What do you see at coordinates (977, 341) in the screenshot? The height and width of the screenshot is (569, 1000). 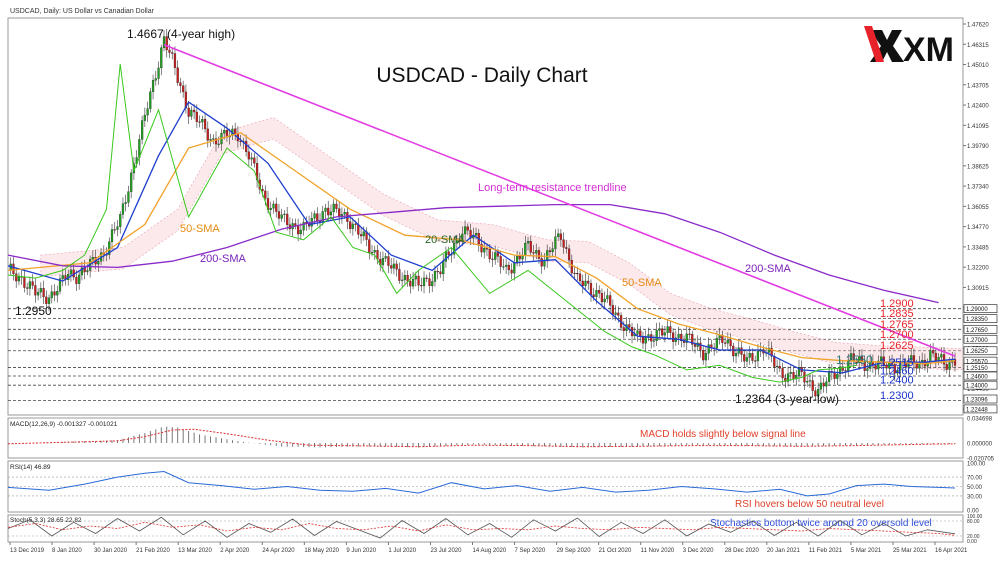 I see `axis-tag-label: 1.27000` at bounding box center [977, 341].